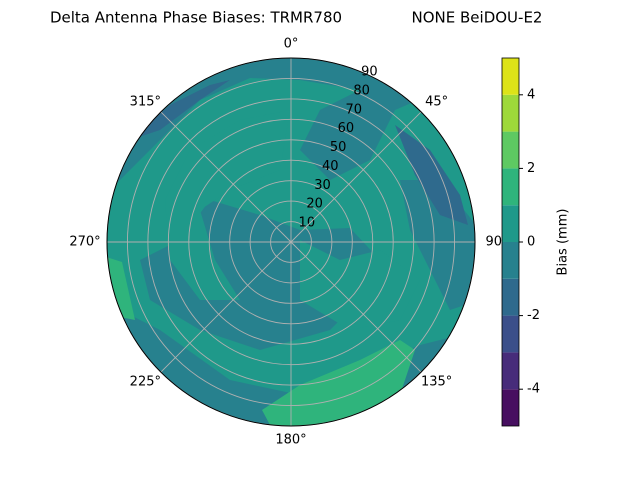  I want to click on r-tick-label: 10, so click(307, 223).